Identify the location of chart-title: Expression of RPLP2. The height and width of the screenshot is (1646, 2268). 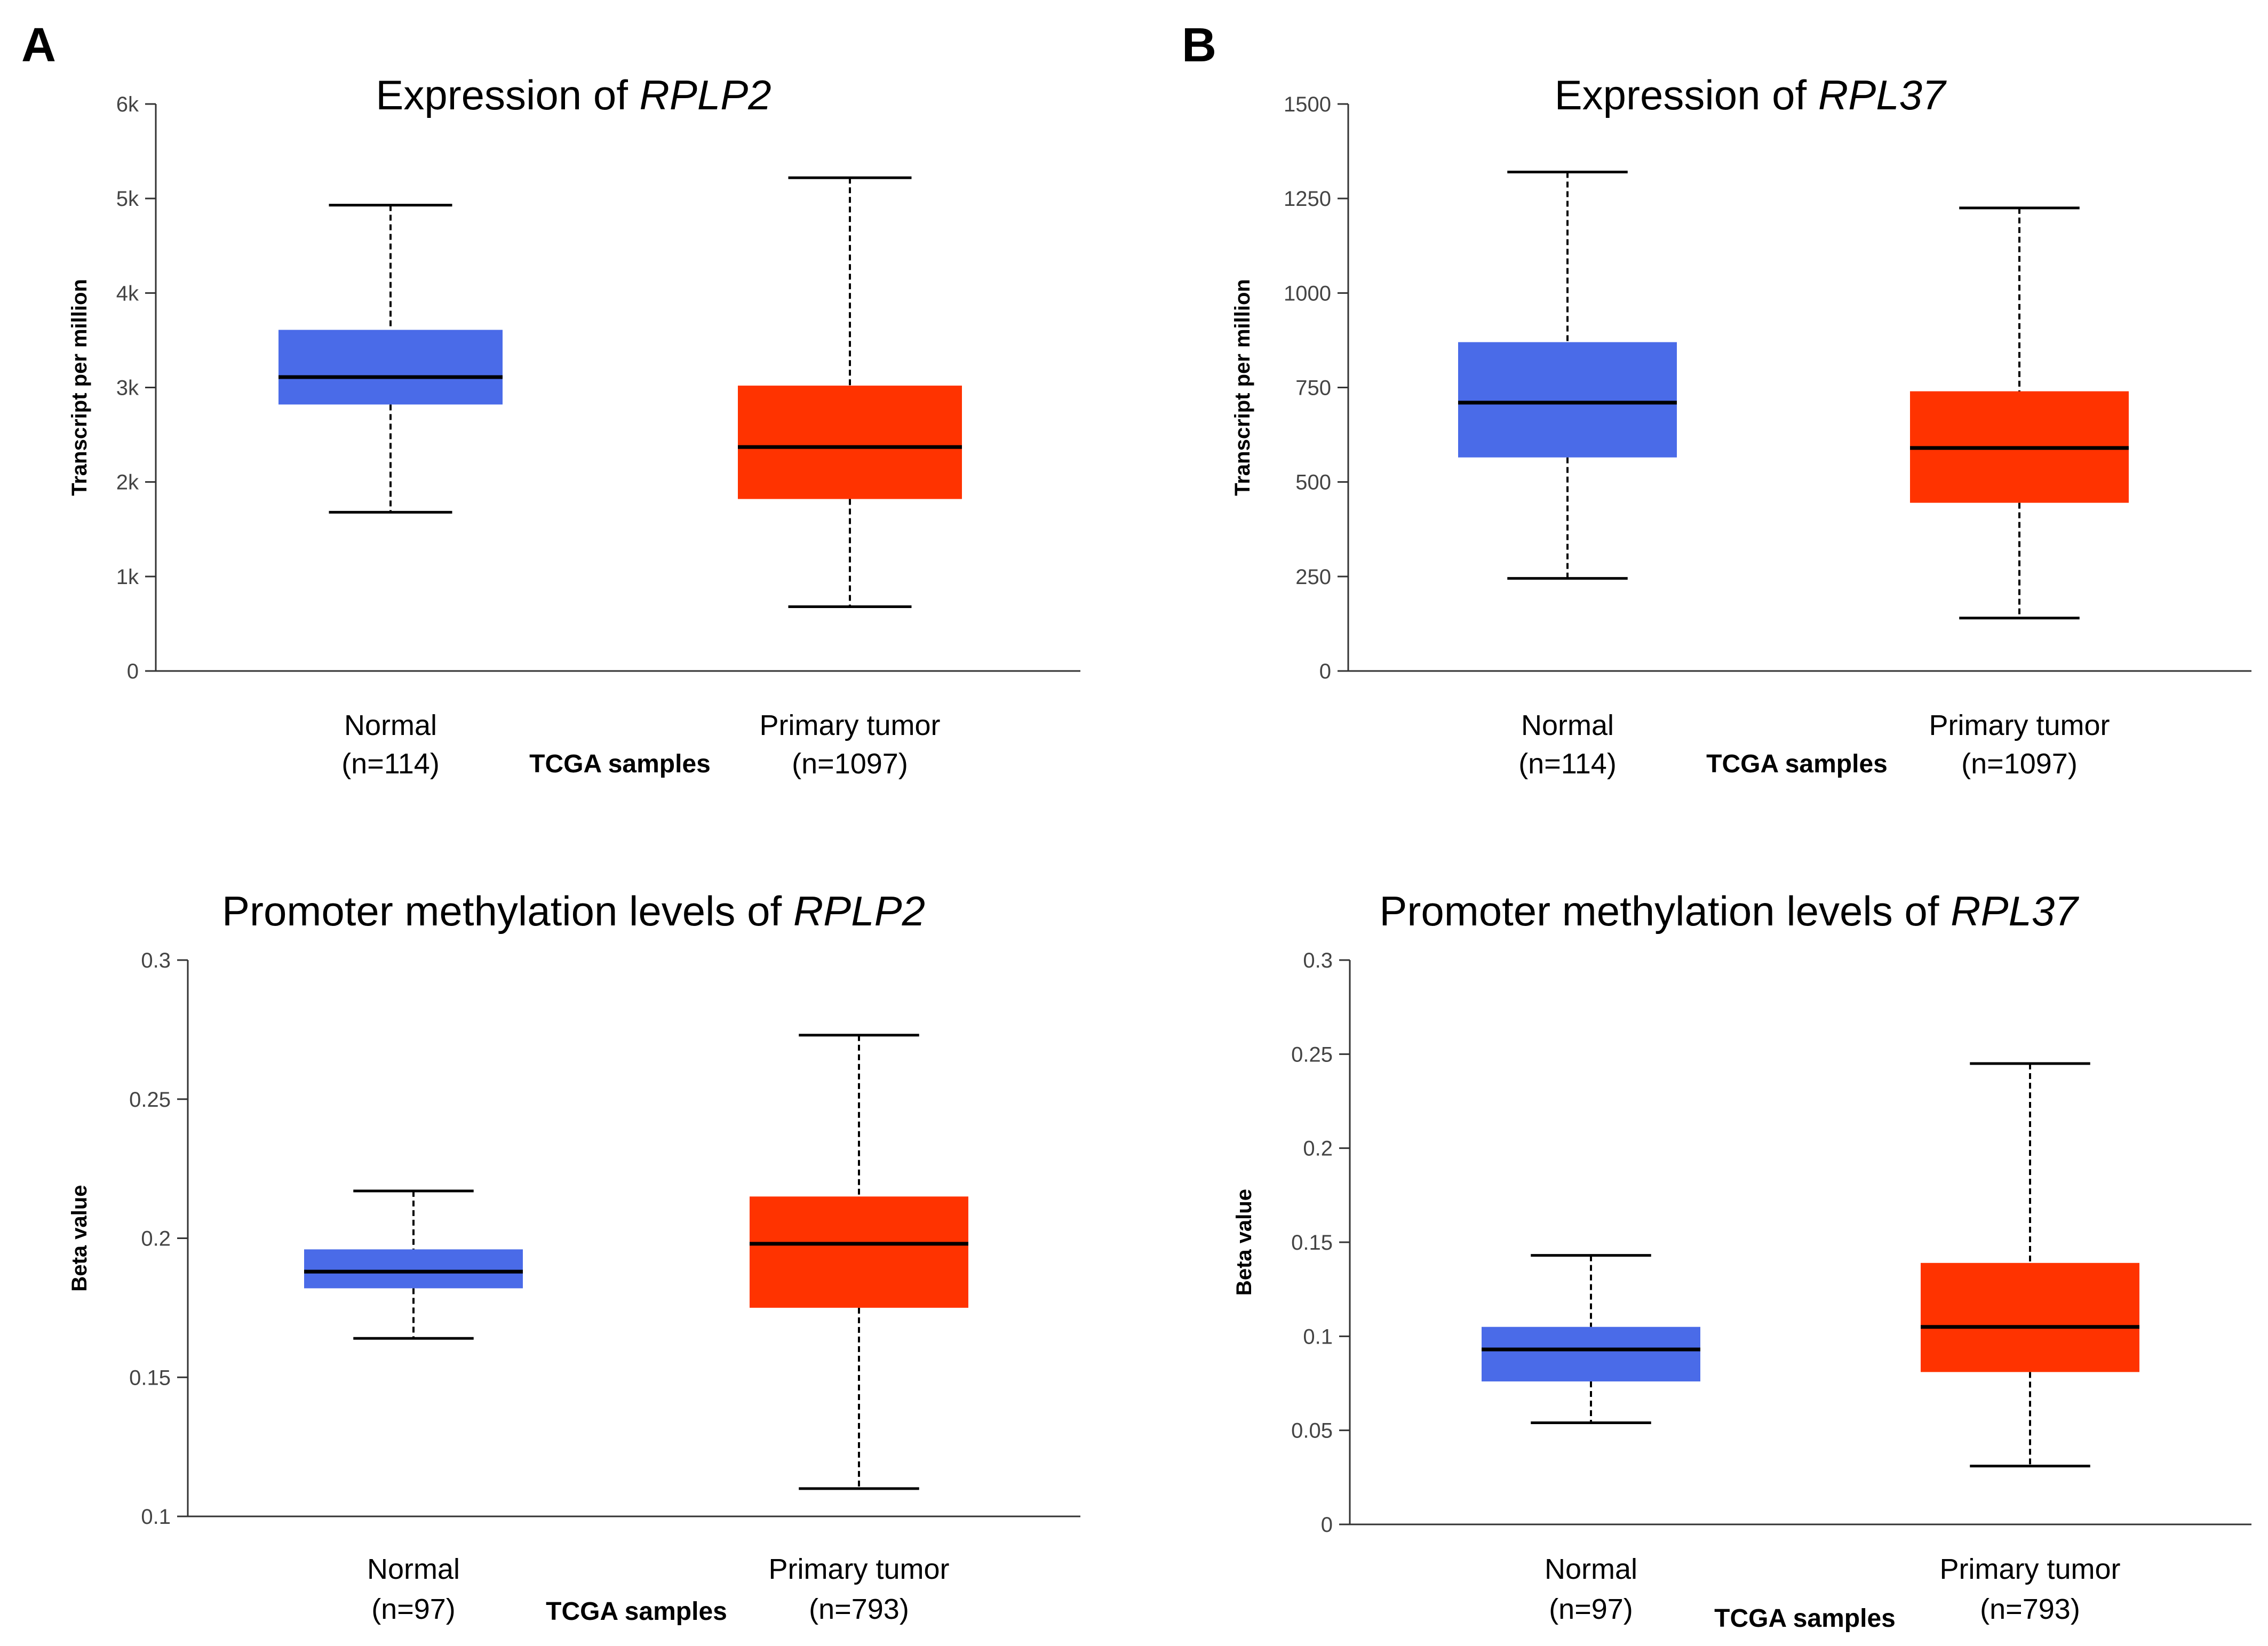
(574, 94).